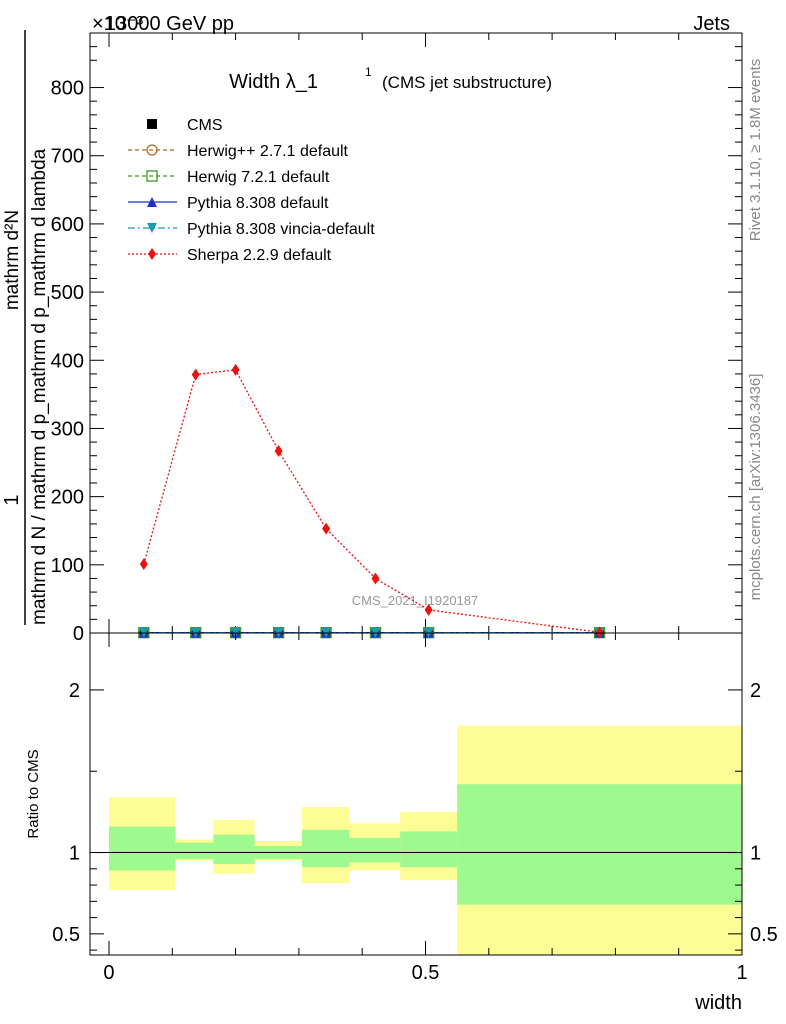  What do you see at coordinates (371, 501) in the screenshot?
I see `series-line` at bounding box center [371, 501].